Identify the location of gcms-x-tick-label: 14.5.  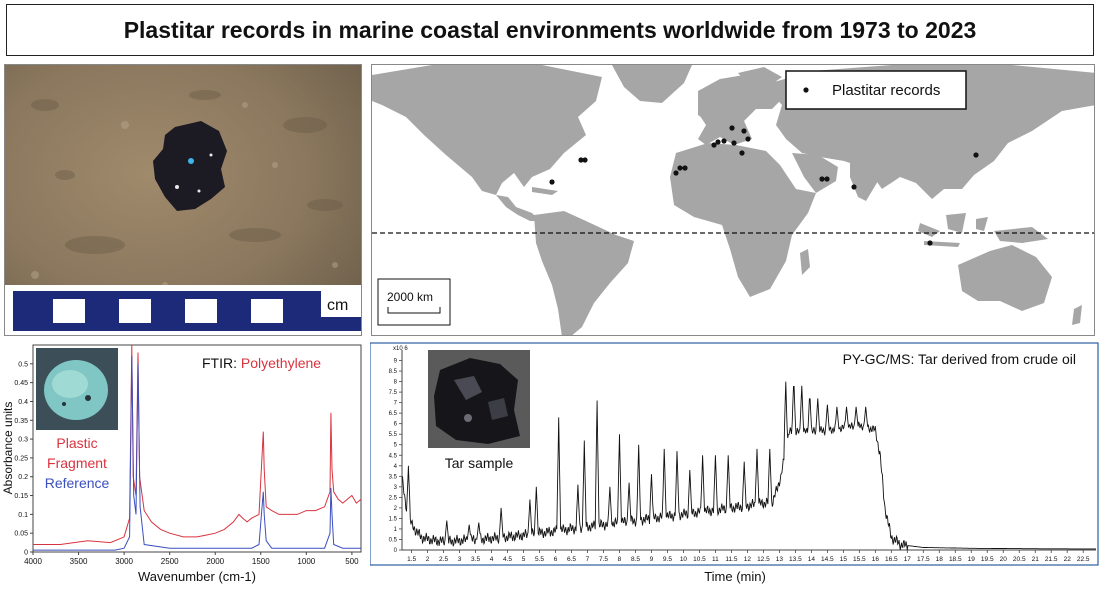
(827, 559).